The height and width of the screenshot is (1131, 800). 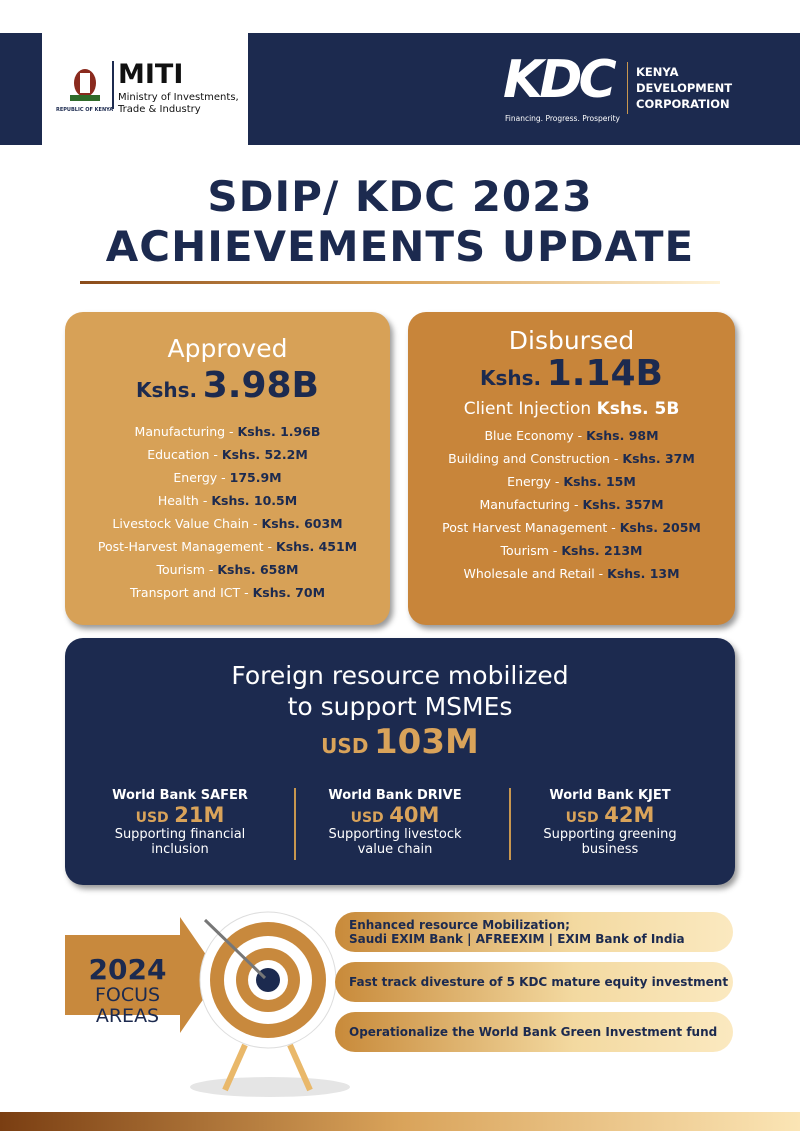 I want to click on item: Livestock Value Chain - Kshs. 603M, so click(x=227, y=523).